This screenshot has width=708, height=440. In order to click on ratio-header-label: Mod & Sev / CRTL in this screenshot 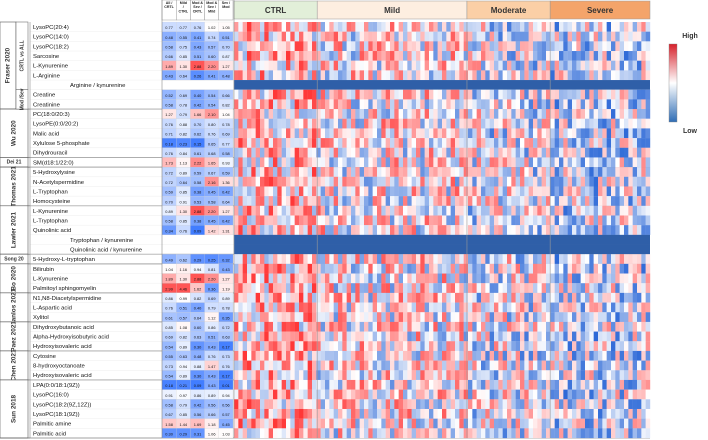, I will do `click(197, 7)`.